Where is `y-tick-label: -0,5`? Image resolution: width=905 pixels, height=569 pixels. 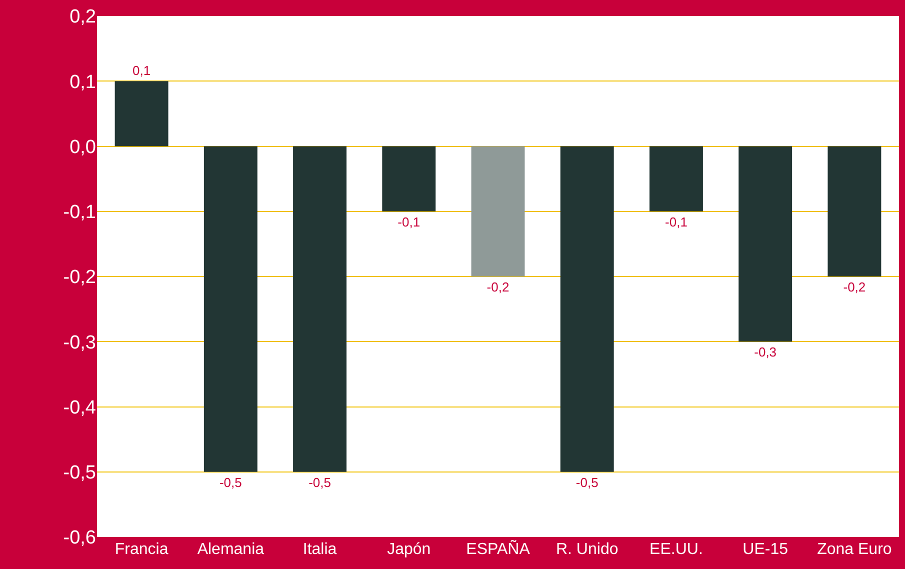 y-tick-label: -0,5 is located at coordinates (79, 473).